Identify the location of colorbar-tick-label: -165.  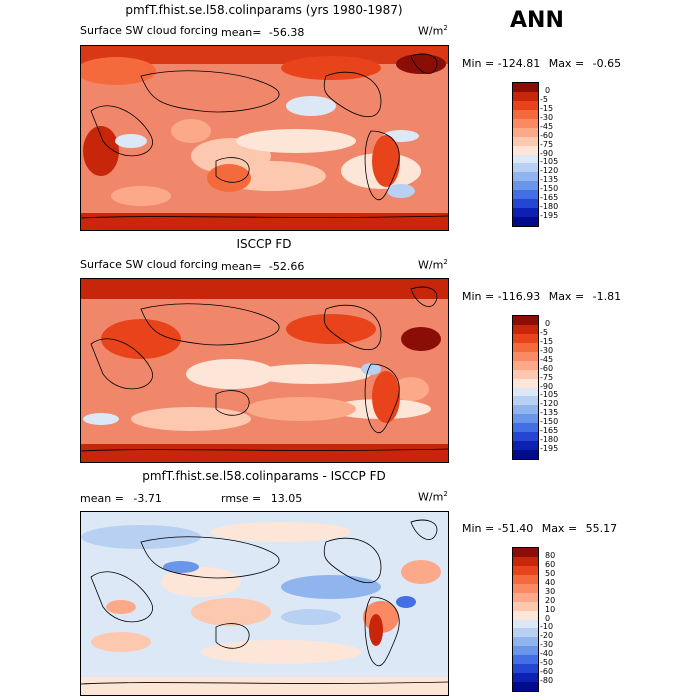
(549, 431).